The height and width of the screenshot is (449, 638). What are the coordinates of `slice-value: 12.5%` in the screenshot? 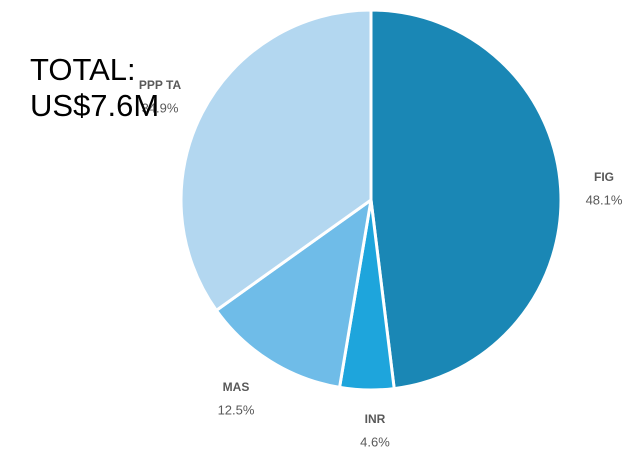 It's located at (236, 409).